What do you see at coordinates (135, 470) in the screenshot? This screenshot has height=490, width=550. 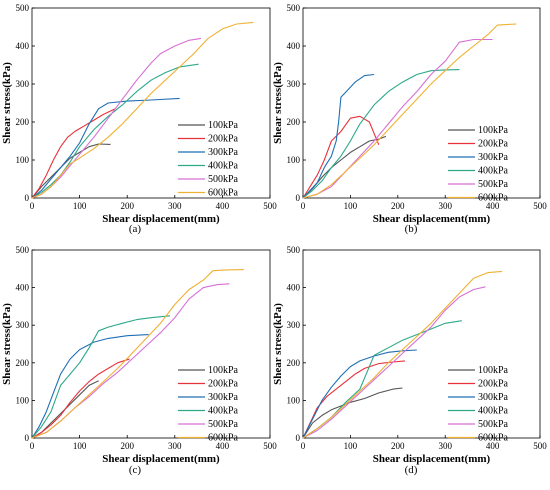 I see `panel-label: (c)` at bounding box center [135, 470].